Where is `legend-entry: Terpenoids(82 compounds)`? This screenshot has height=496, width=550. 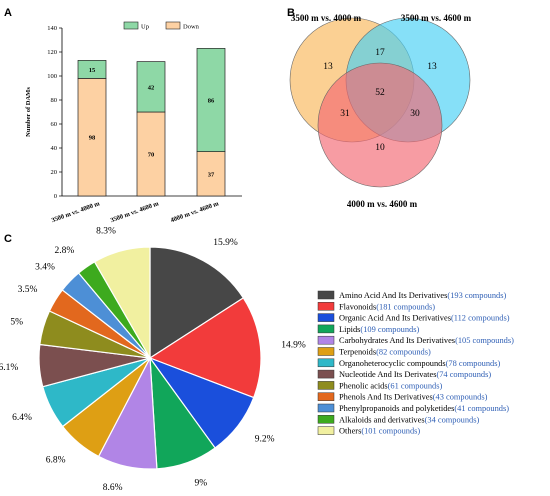 legend-entry: Terpenoids(82 compounds) is located at coordinates (385, 352).